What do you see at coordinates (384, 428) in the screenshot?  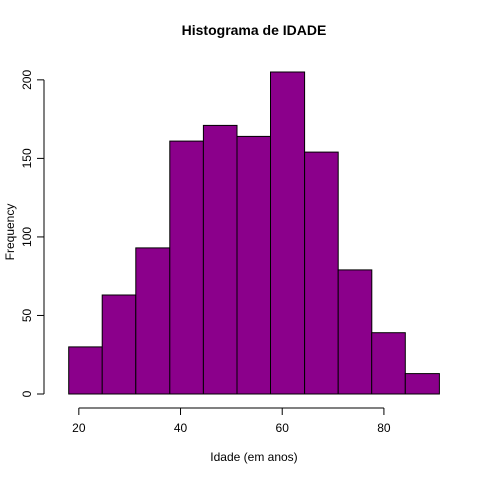 I see `x-tick-label: 80` at bounding box center [384, 428].